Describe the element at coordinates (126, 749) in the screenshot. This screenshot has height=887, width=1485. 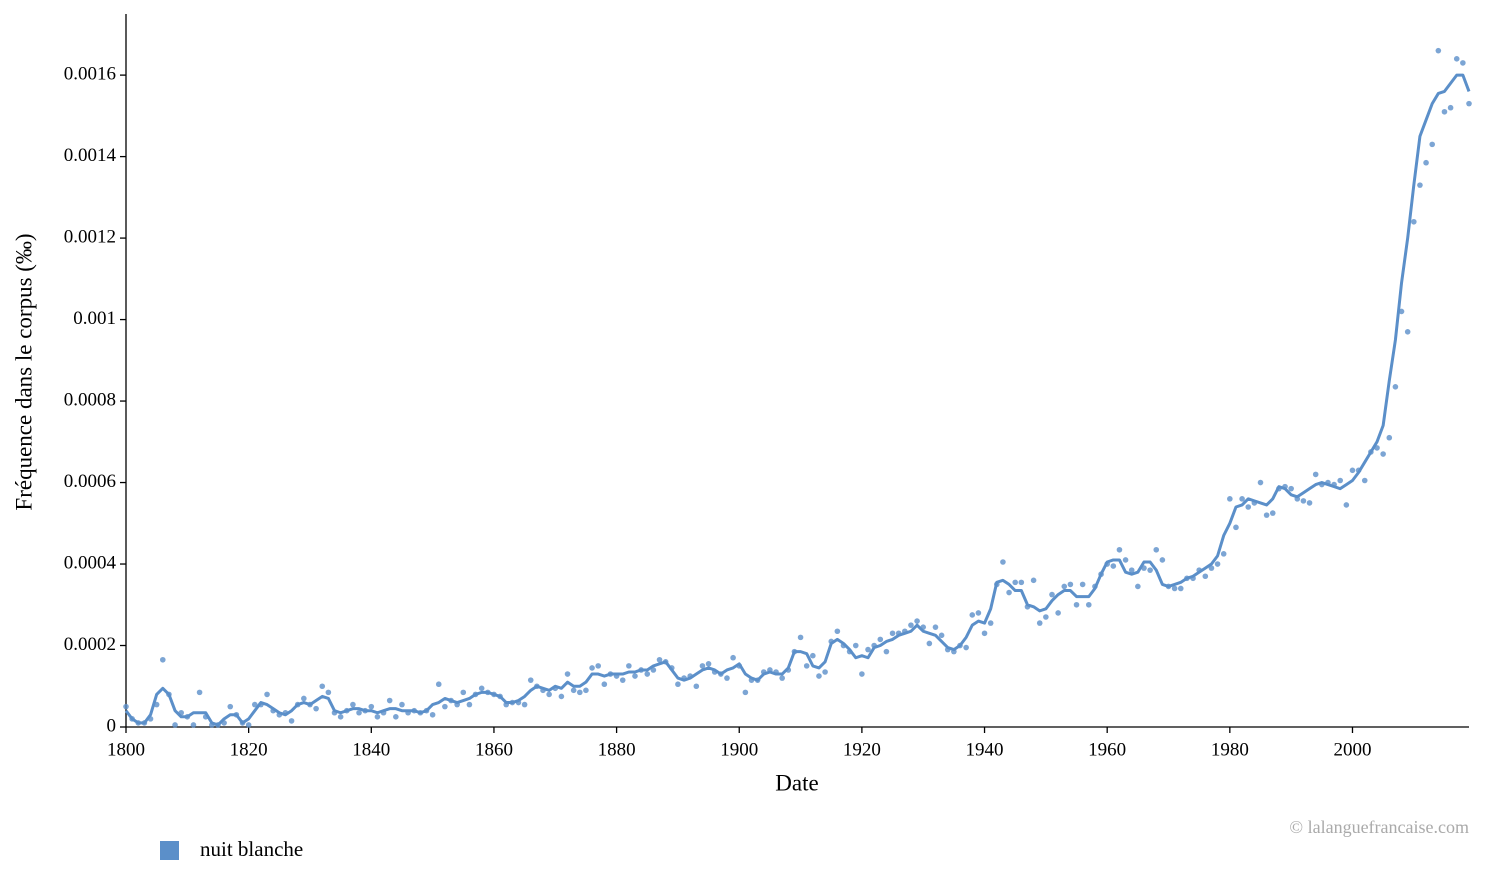
I see `x-tick-label: 1800` at that location.